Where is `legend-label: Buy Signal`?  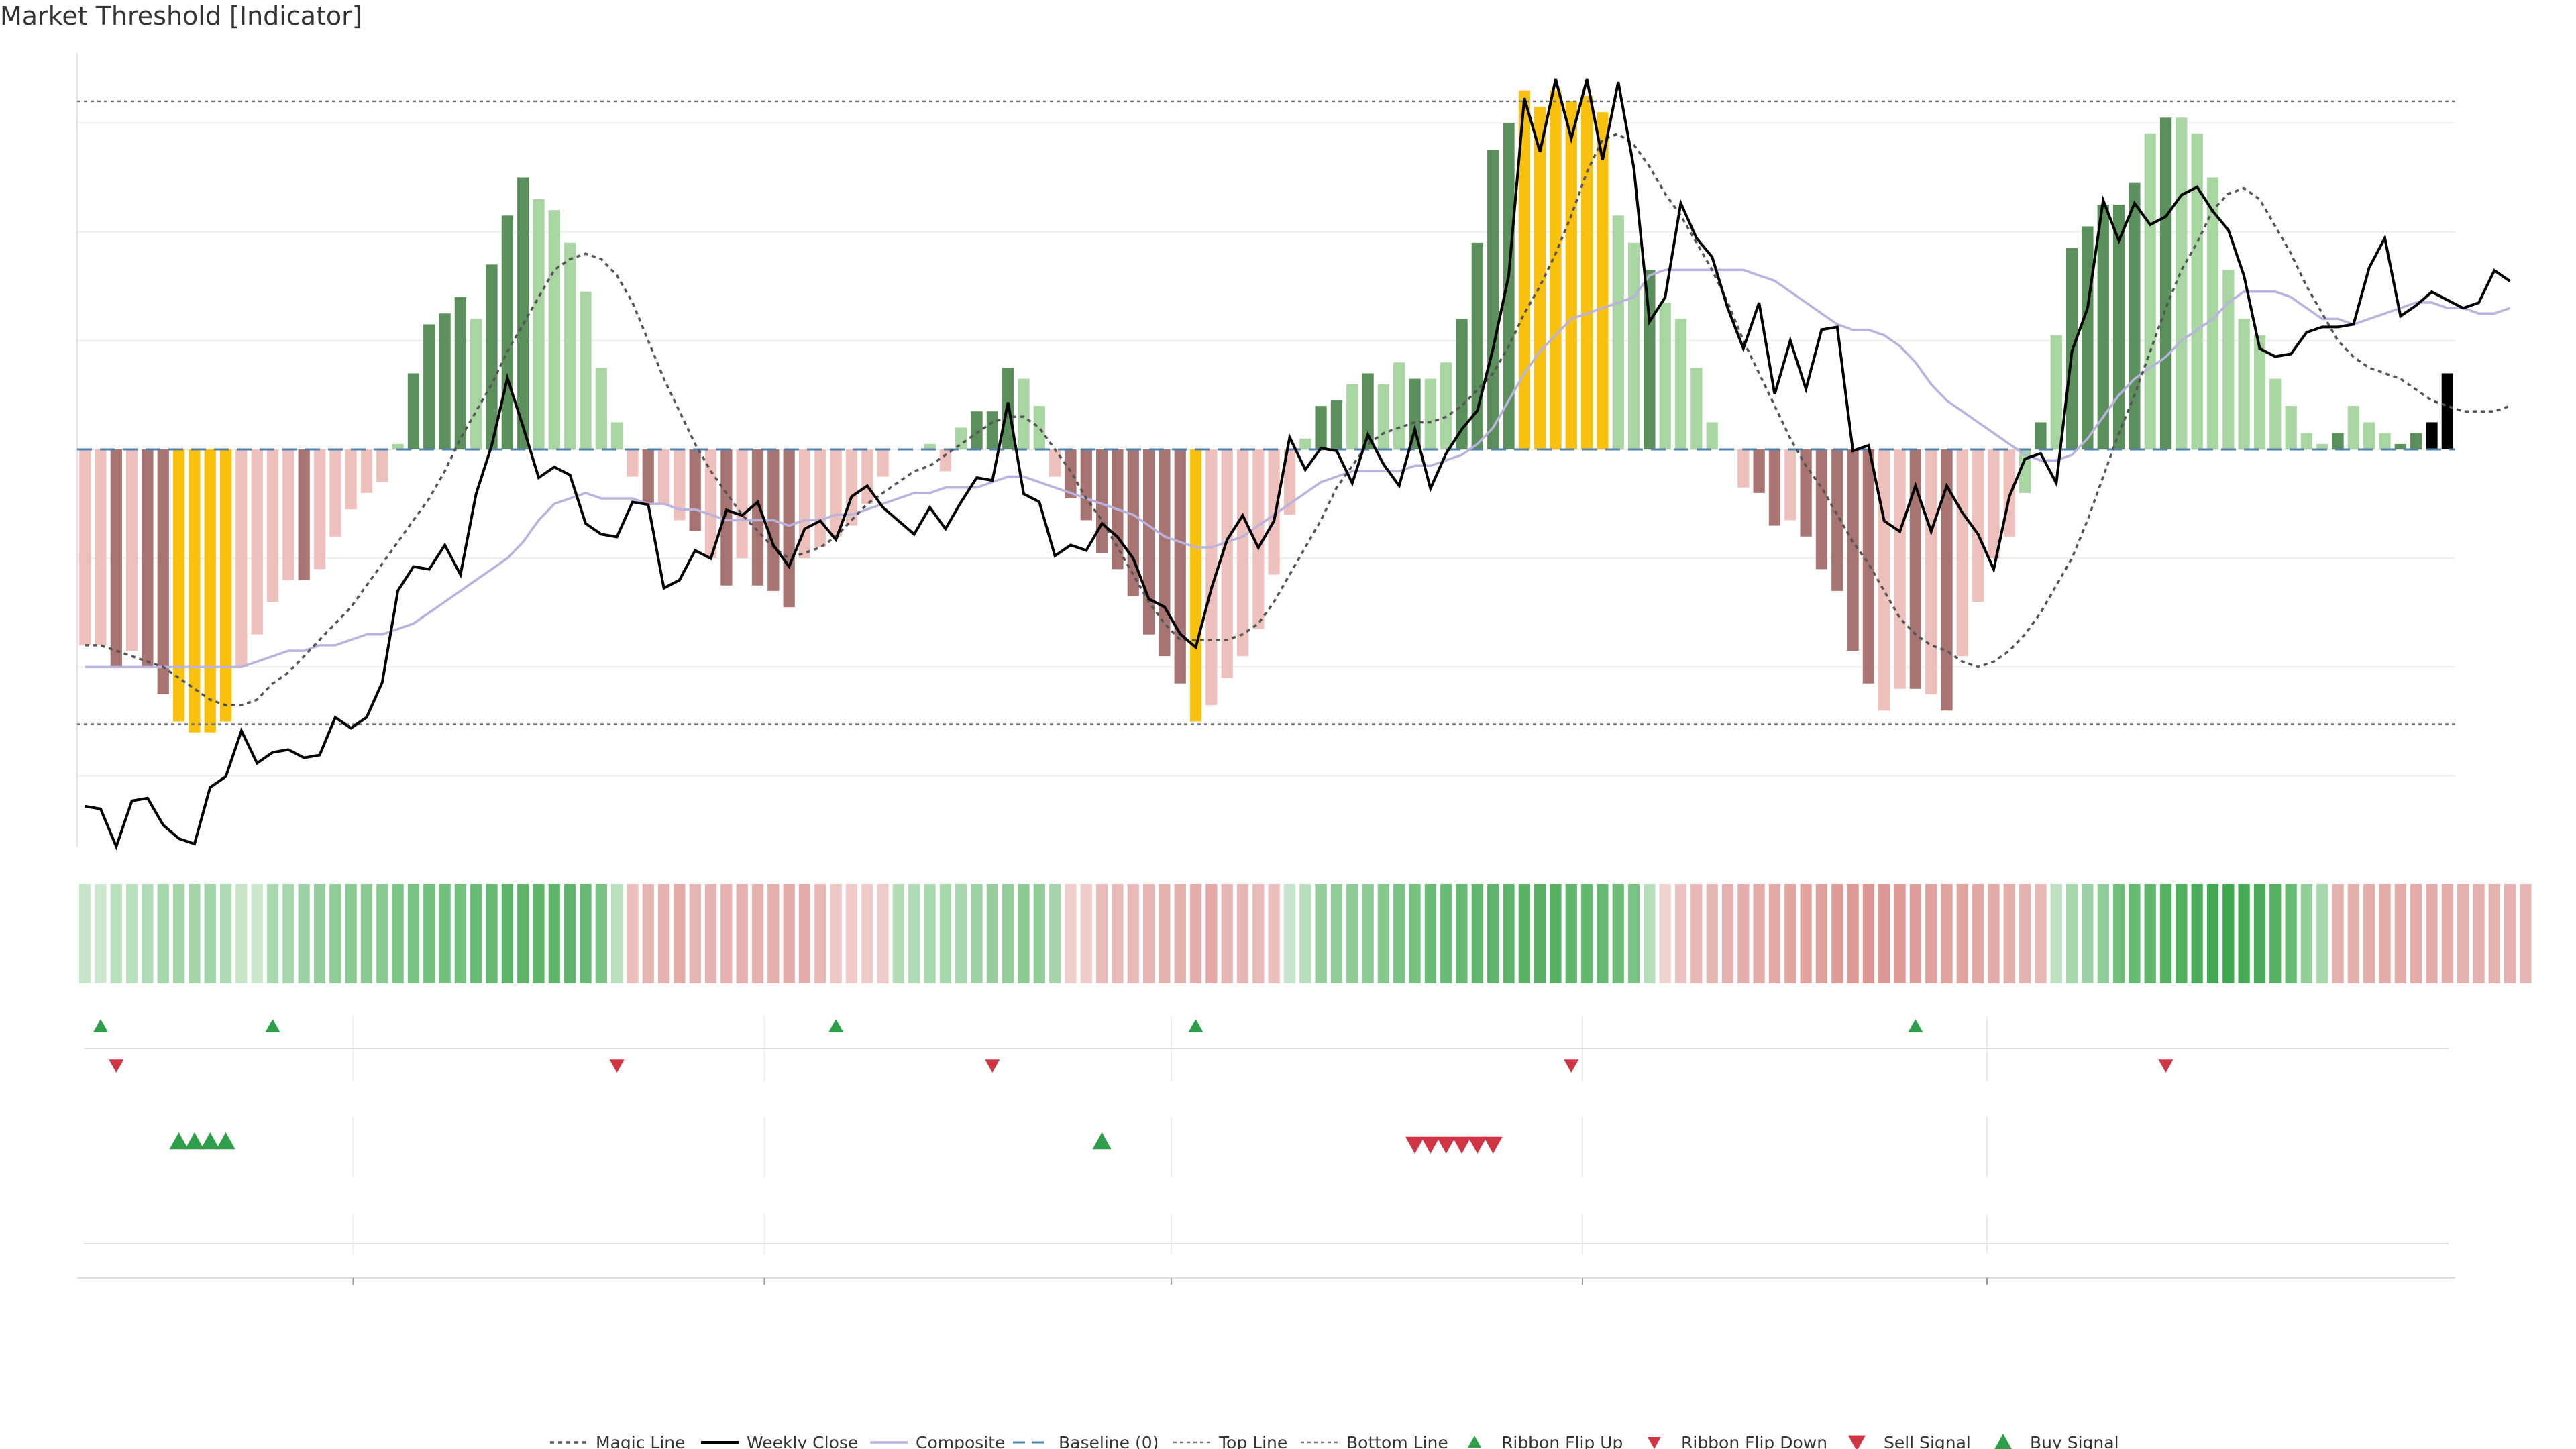
legend-label: Buy Signal is located at coordinates (2074, 1441).